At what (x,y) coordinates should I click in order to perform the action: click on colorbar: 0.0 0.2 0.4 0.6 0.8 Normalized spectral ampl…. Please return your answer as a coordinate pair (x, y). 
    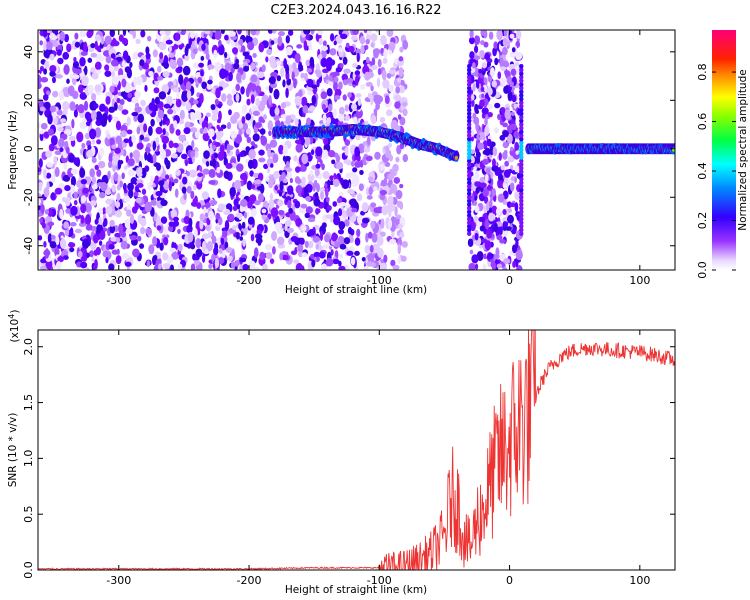
    Looking at the image, I should click on (722, 154).